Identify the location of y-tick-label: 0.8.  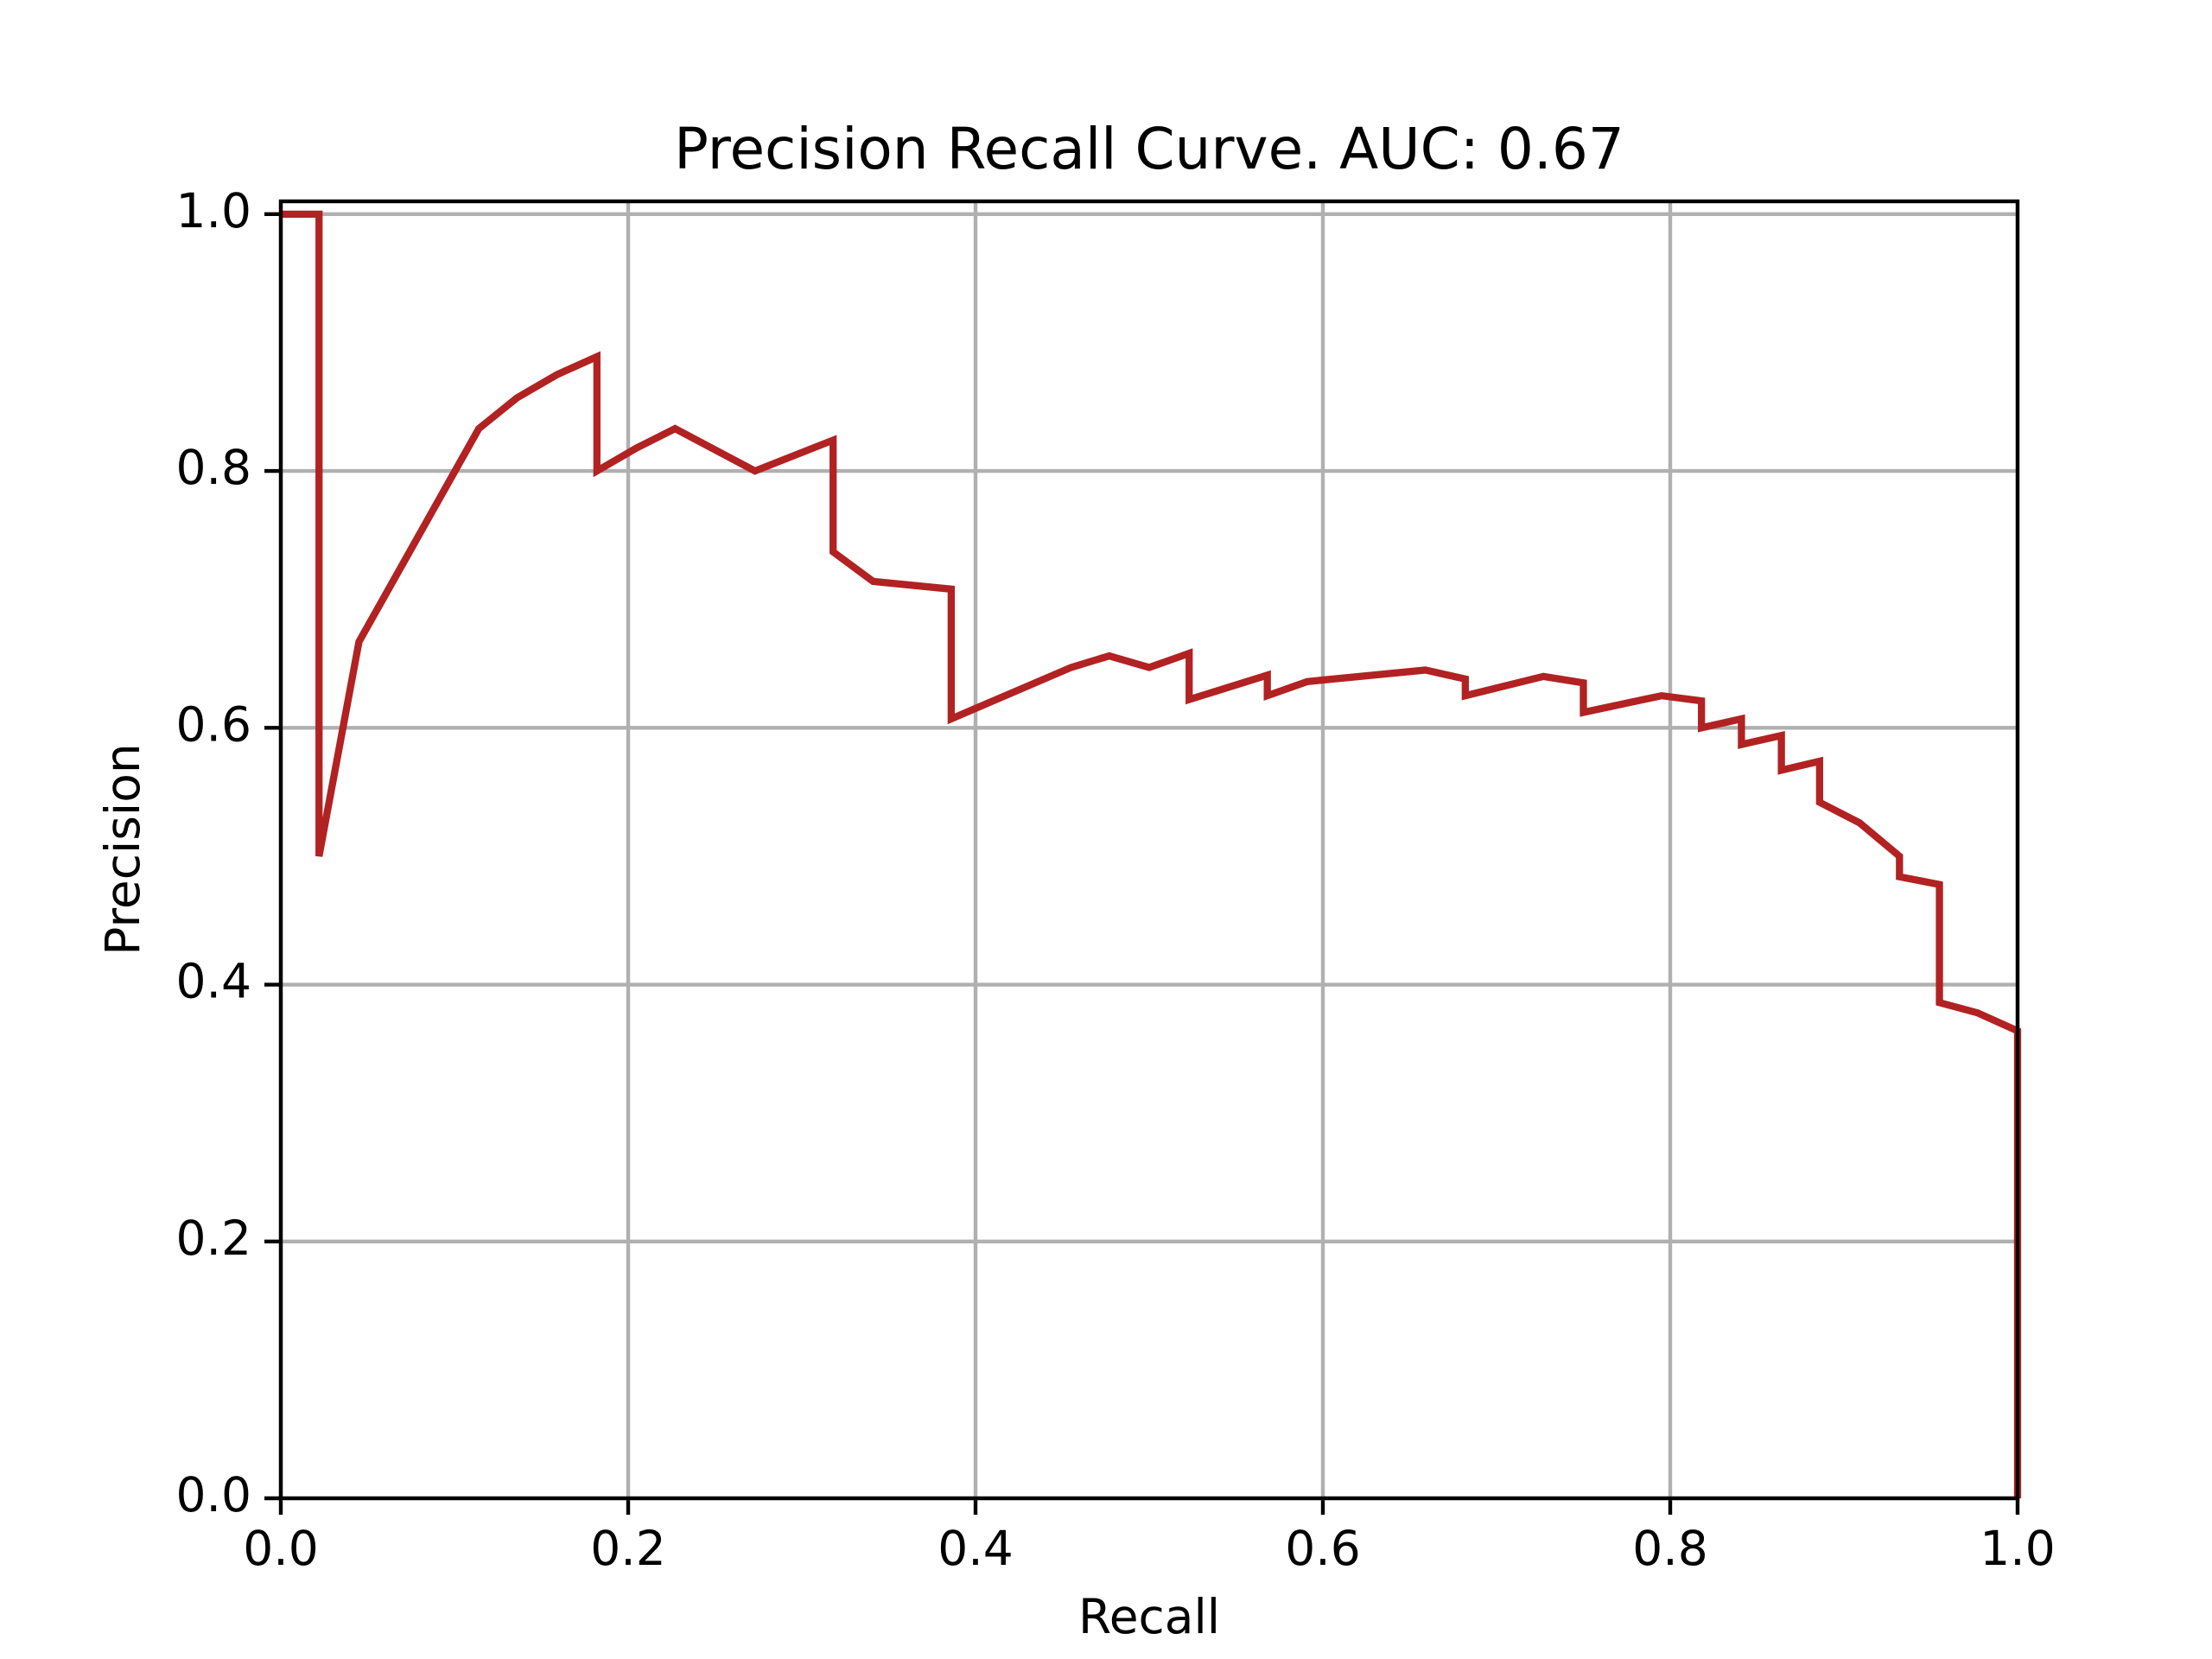
(213, 467).